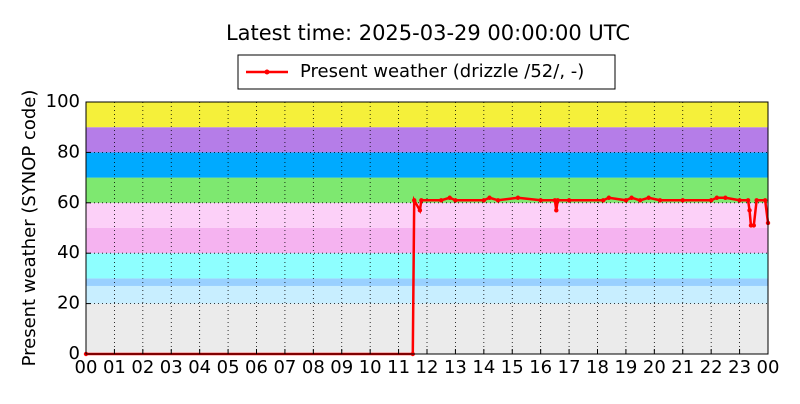 This screenshot has width=800, height=404. I want to click on x-tick-label: 20, so click(654, 367).